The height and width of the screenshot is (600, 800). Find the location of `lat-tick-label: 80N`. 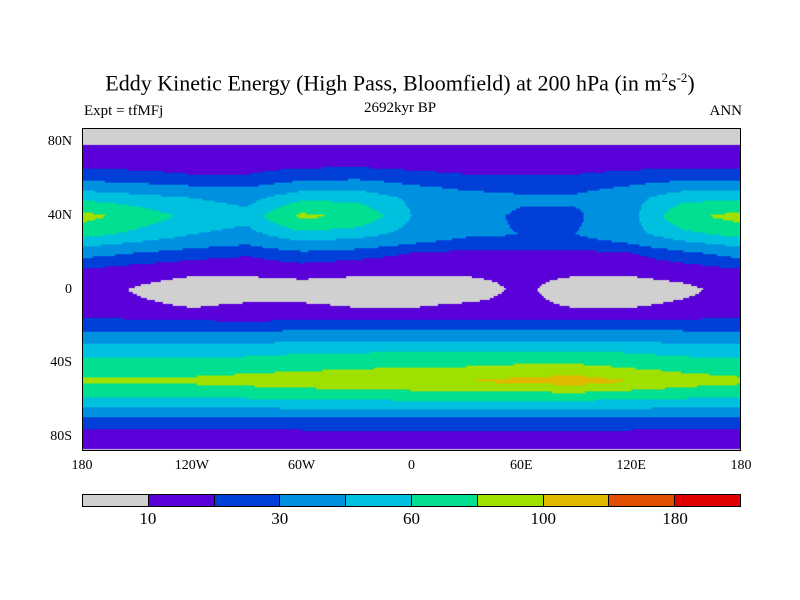

lat-tick-label: 80N is located at coordinates (59, 141).